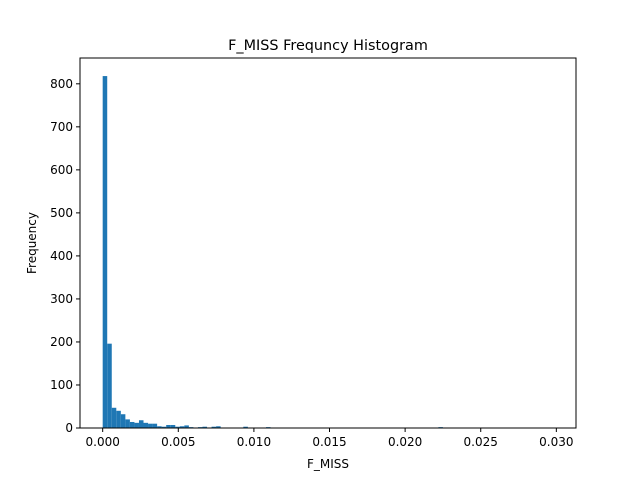  I want to click on x-tick-label: 0.015, so click(329, 442).